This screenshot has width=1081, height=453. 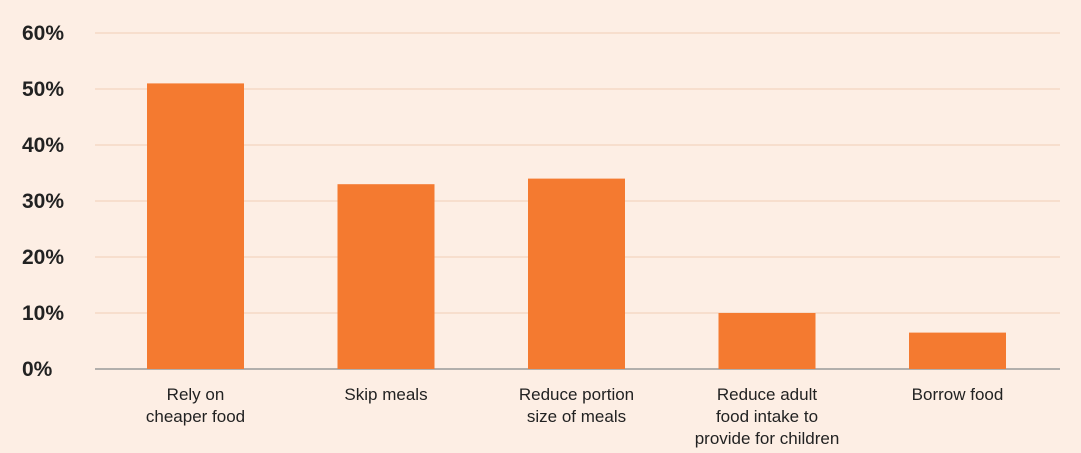 What do you see at coordinates (576, 405) in the screenshot?
I see `x-tick-label: Reduce portion size of meals` at bounding box center [576, 405].